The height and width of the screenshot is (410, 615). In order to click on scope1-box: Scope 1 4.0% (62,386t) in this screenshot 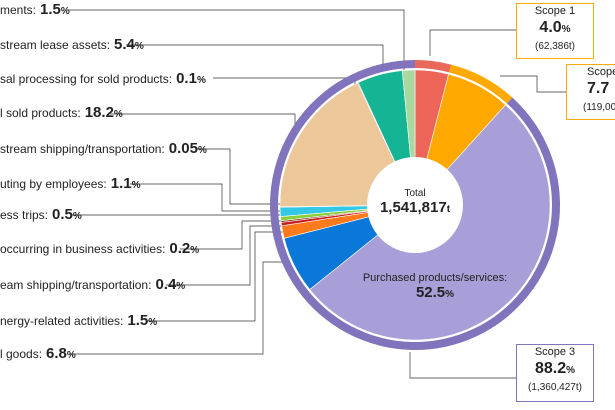, I will do `click(555, 31)`.